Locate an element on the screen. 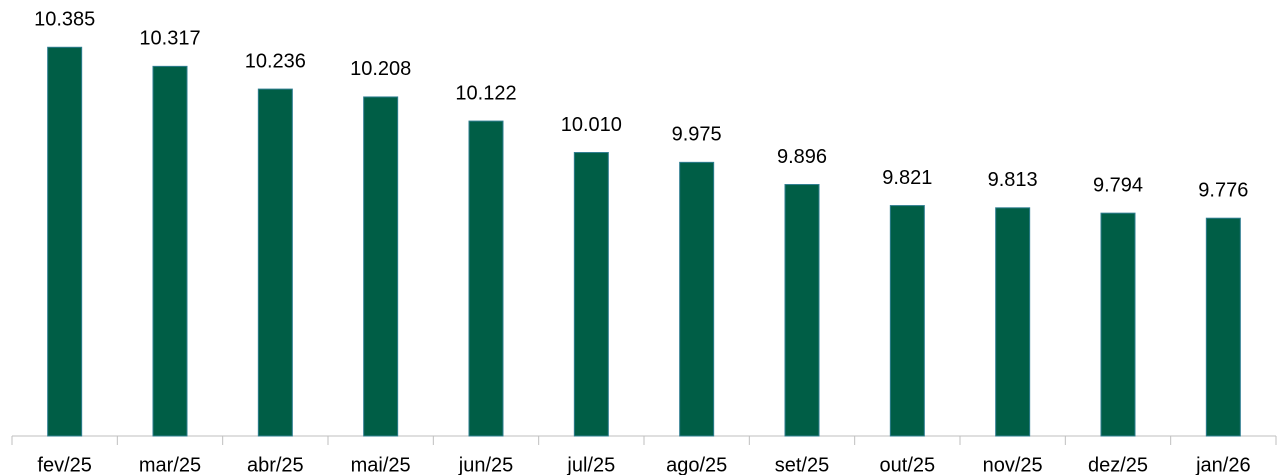 This screenshot has height=475, width=1277. x-tick-label: set/25 is located at coordinates (802, 464).